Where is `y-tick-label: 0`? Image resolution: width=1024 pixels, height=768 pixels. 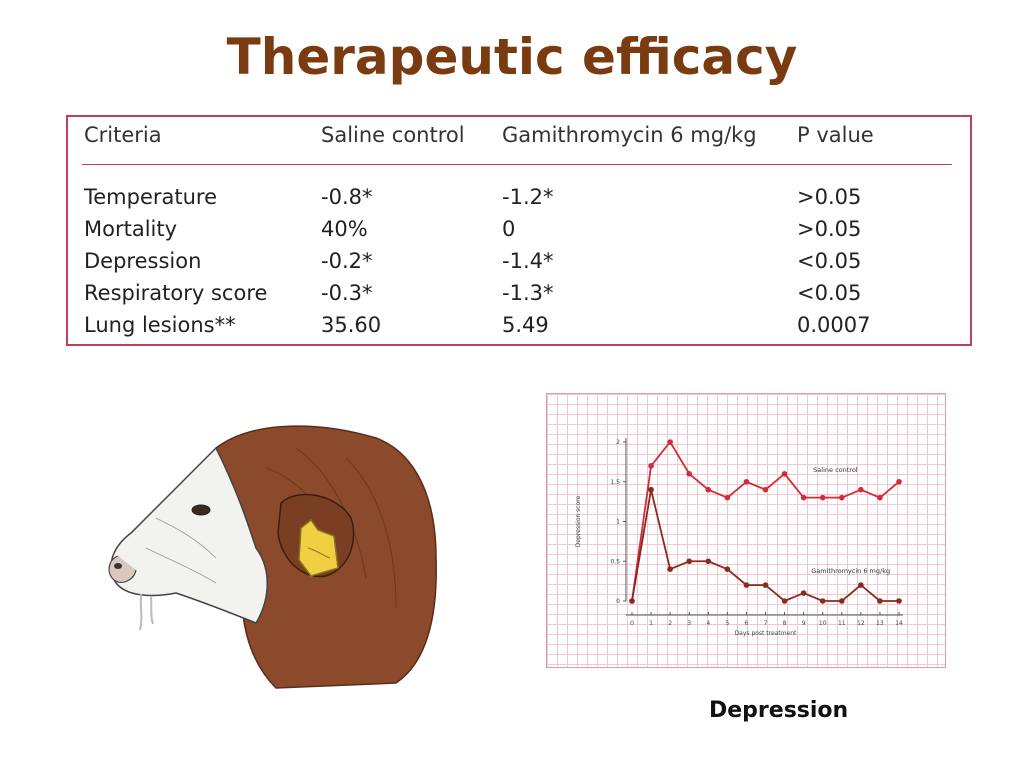 y-tick-label: 0 is located at coordinates (618, 601).